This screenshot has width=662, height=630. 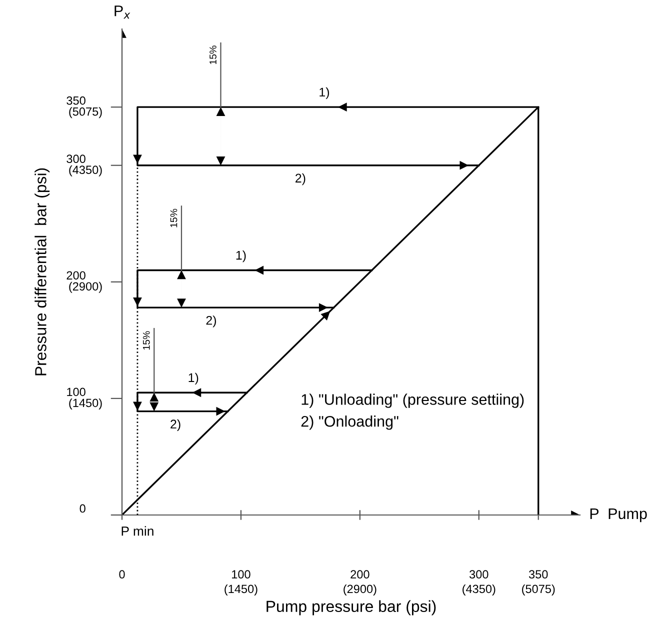 What do you see at coordinates (85, 287) in the screenshot?
I see `y2-tick-label: (2900)` at bounding box center [85, 287].